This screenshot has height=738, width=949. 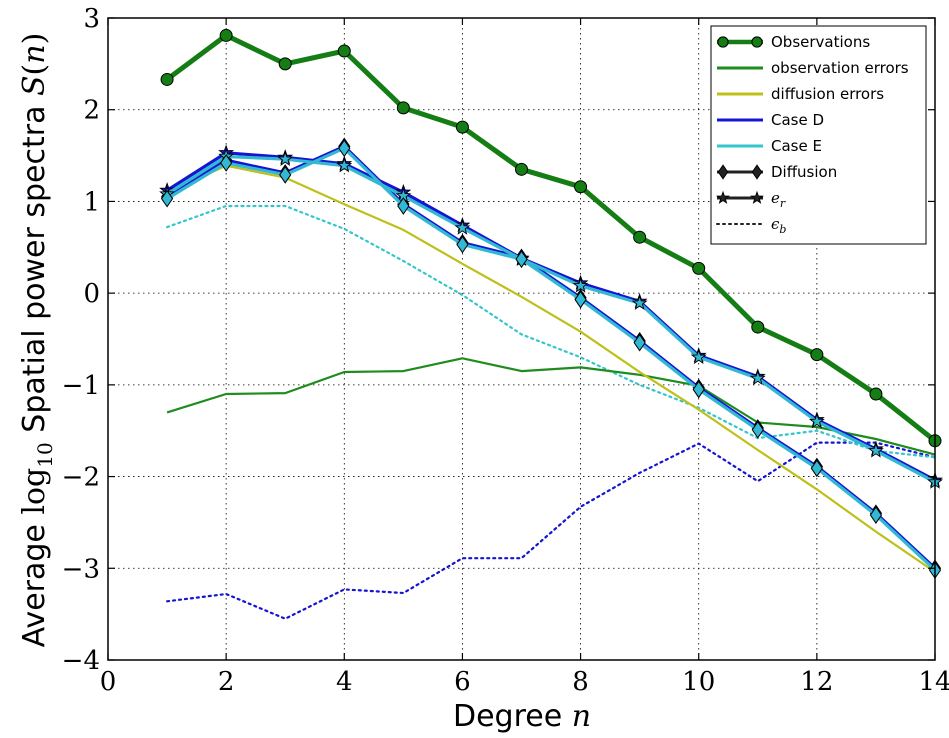 I want to click on x-tick-label: 8, so click(x=580, y=682).